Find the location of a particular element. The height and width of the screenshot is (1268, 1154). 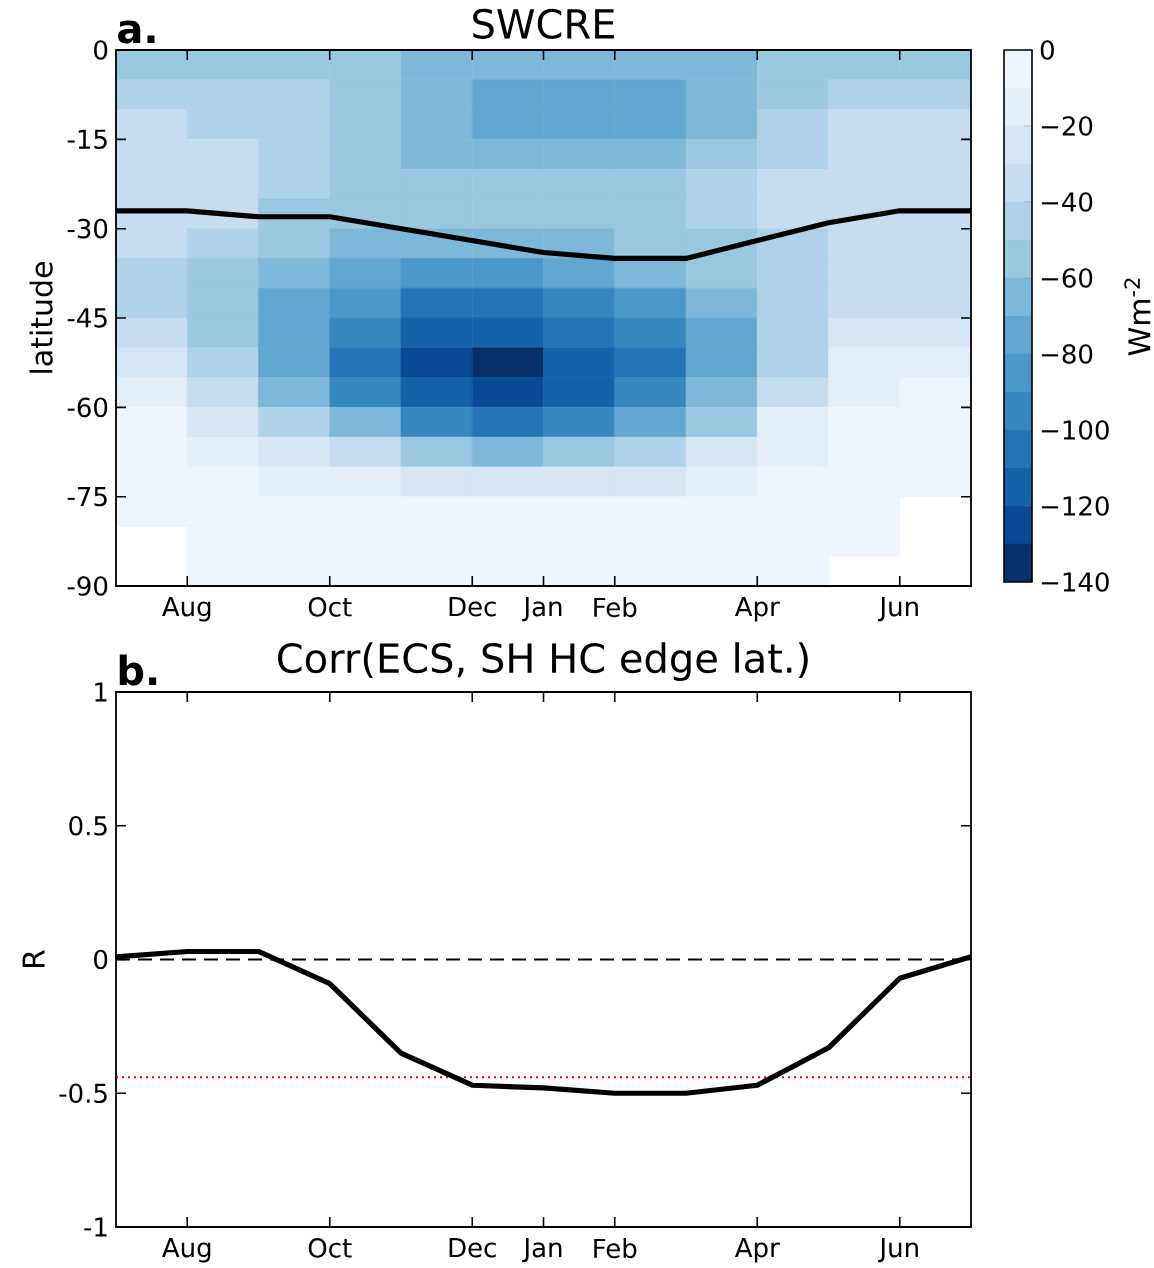

y-tick-label: -30 is located at coordinates (87, 228).